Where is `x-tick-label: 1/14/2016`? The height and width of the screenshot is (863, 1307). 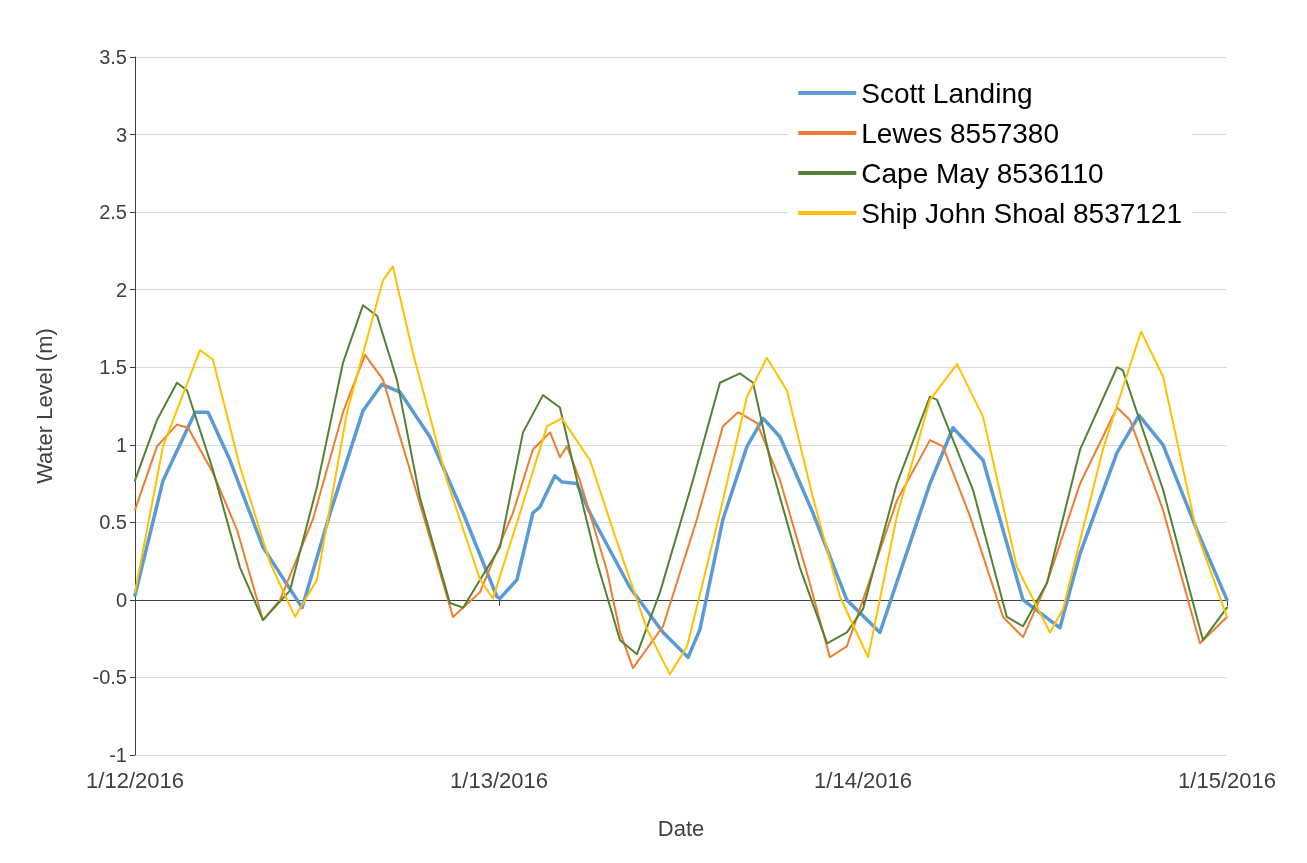 x-tick-label: 1/14/2016 is located at coordinates (863, 780).